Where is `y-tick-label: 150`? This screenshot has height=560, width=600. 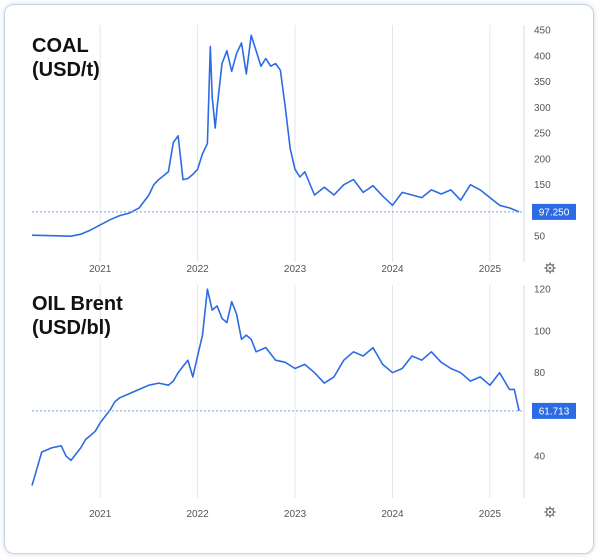 y-tick-label: 150 is located at coordinates (542, 185).